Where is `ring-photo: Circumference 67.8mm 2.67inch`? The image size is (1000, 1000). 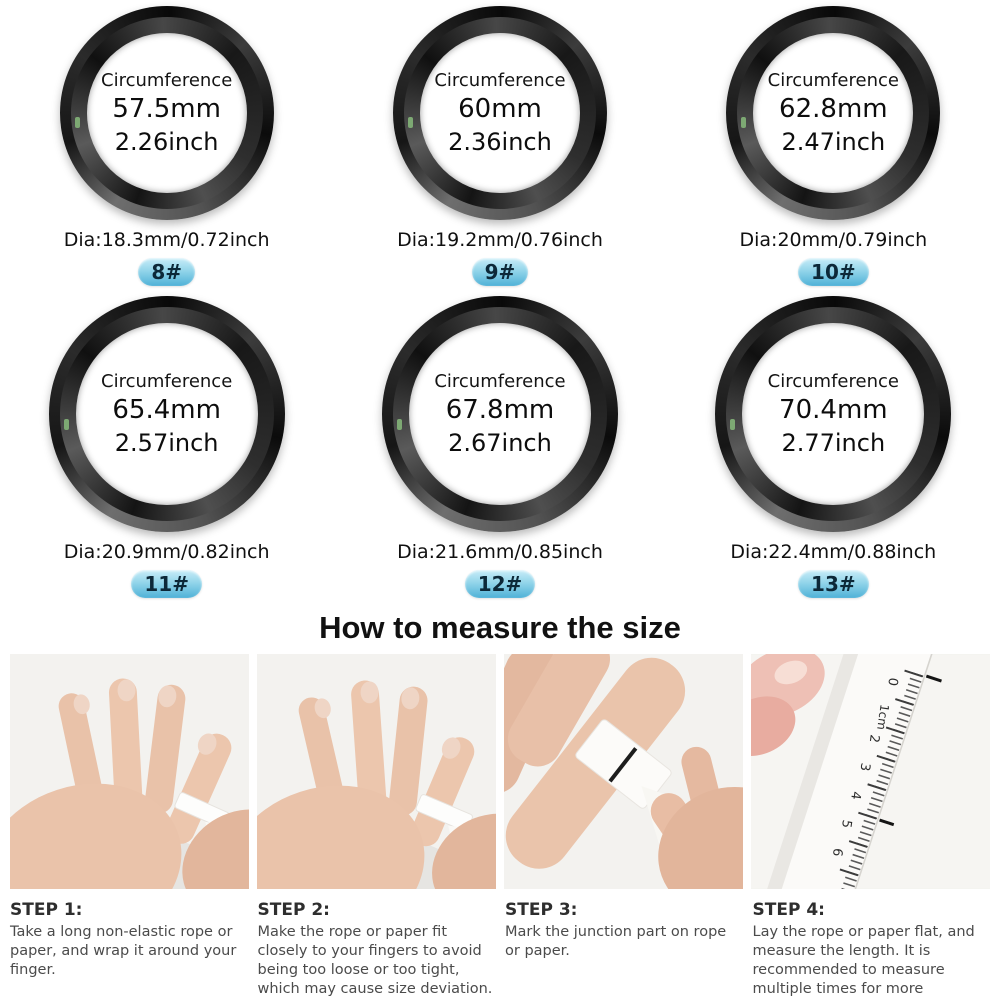 ring-photo: Circumference 67.8mm 2.67inch is located at coordinates (499, 414).